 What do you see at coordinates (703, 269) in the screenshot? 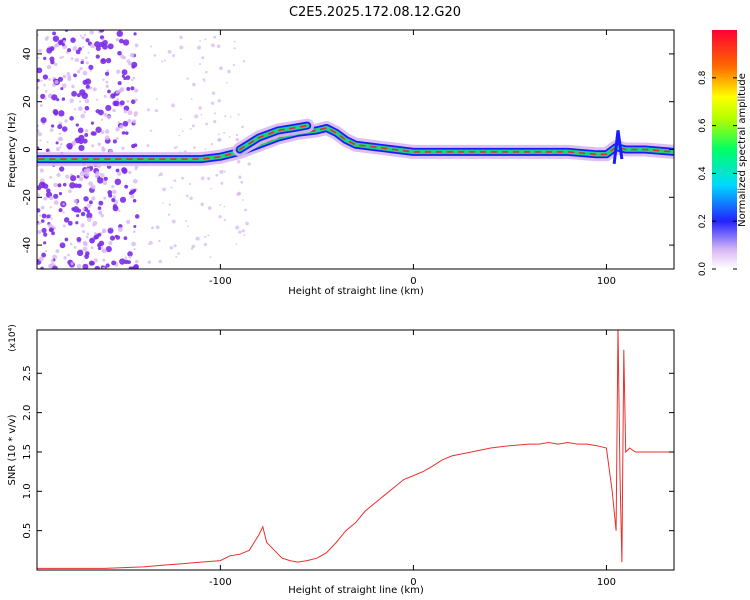
I see `colorbar-tick-label: 0.0` at bounding box center [703, 269].